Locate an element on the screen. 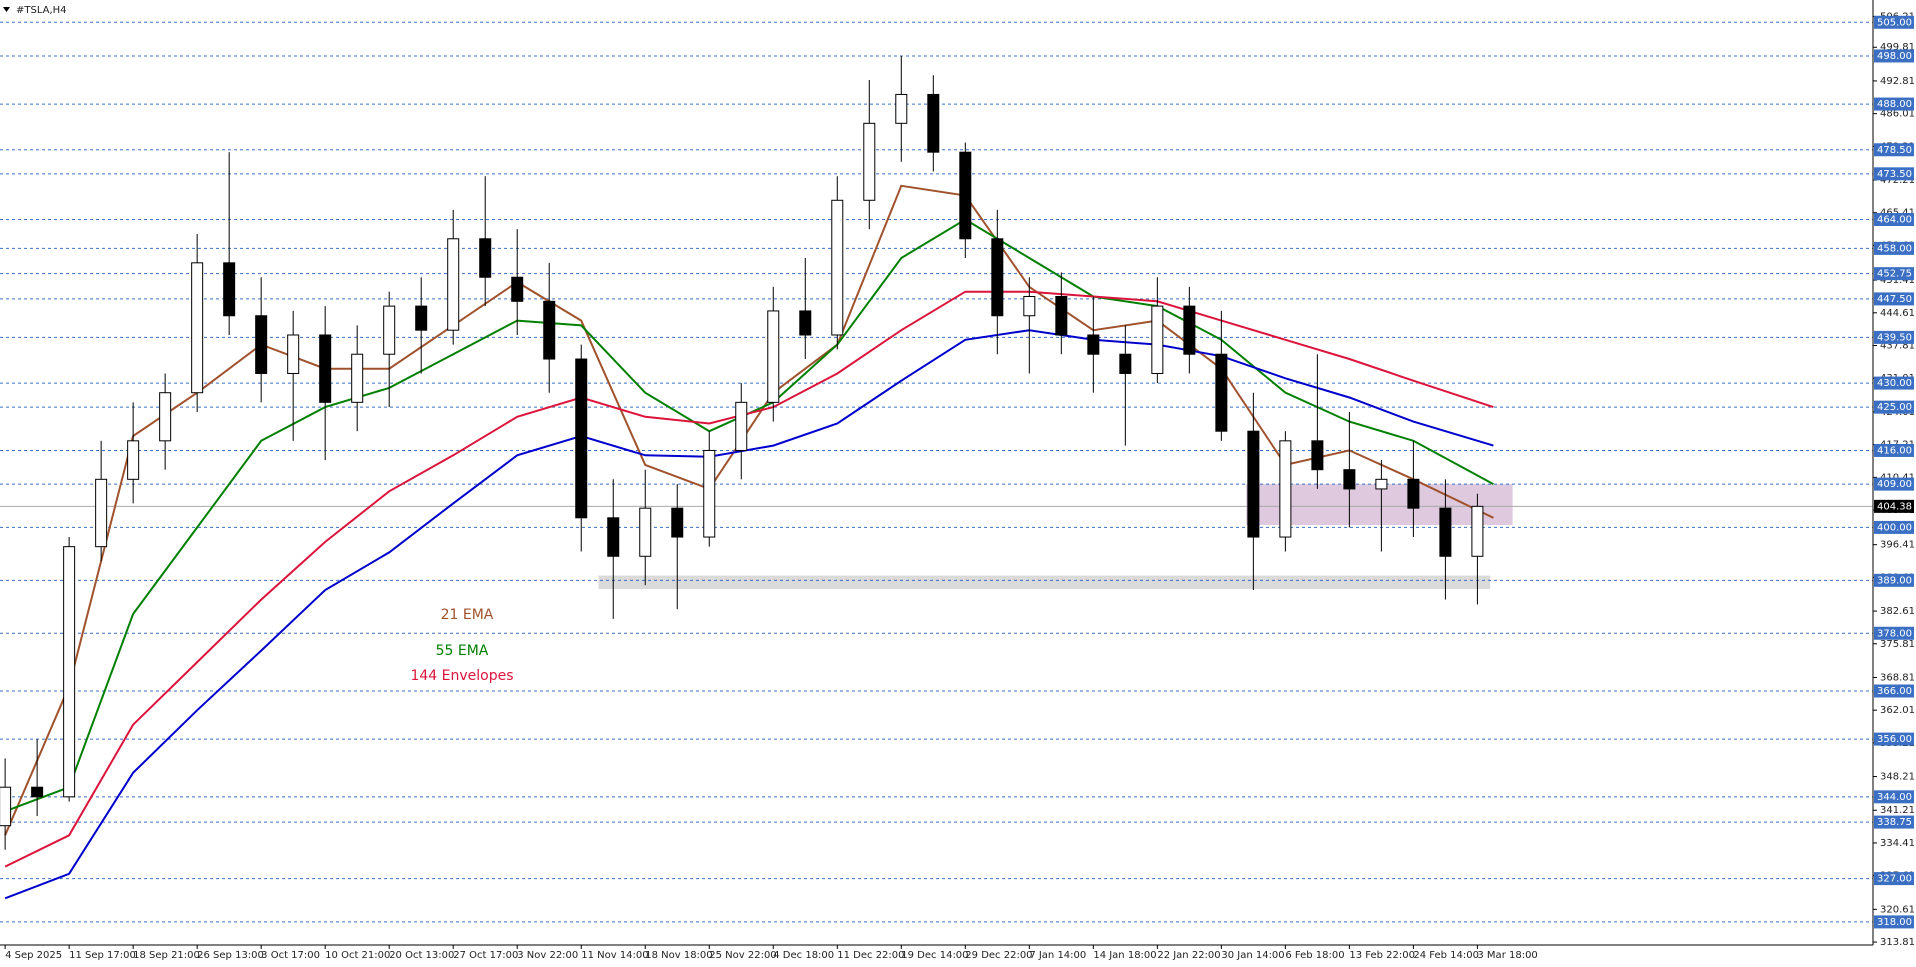 The image size is (1916, 967). y-tick-label: 486.01 is located at coordinates (1897, 114).